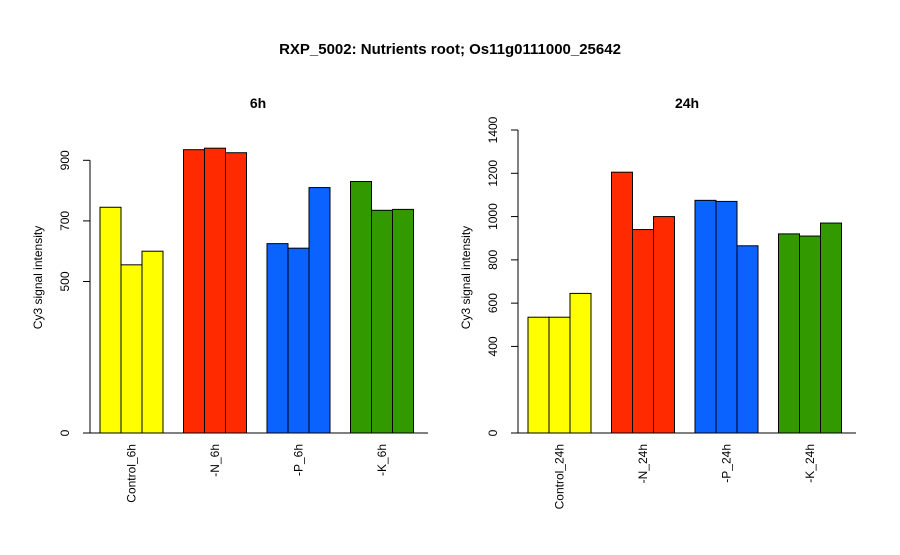  I want to click on y-tick-label: 1400, so click(493, 129).